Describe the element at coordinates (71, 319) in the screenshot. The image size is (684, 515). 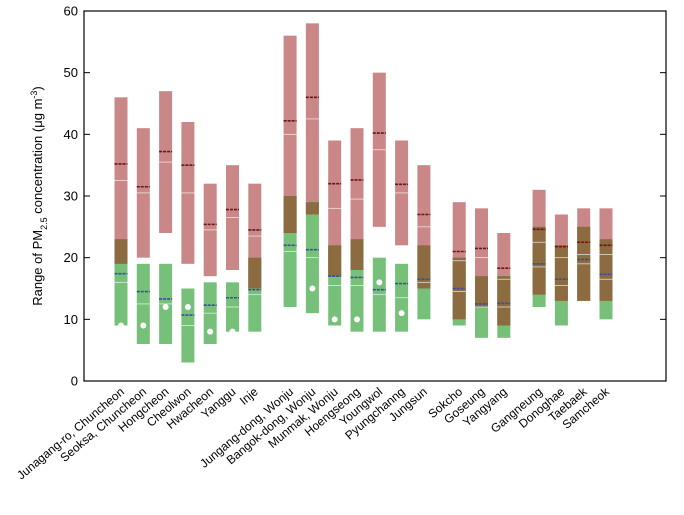
I see `y-tick-label: 10` at that location.